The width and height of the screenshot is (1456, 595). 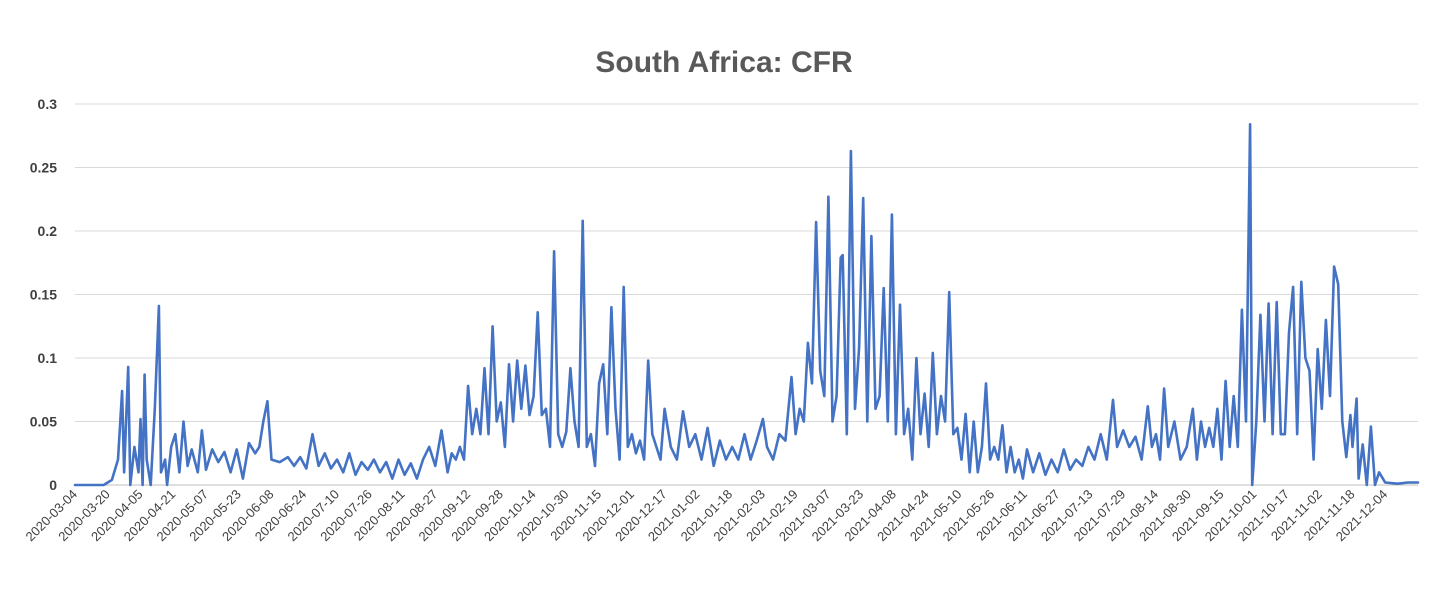 What do you see at coordinates (724, 62) in the screenshot?
I see `chart-title: South Africa: CFR` at bounding box center [724, 62].